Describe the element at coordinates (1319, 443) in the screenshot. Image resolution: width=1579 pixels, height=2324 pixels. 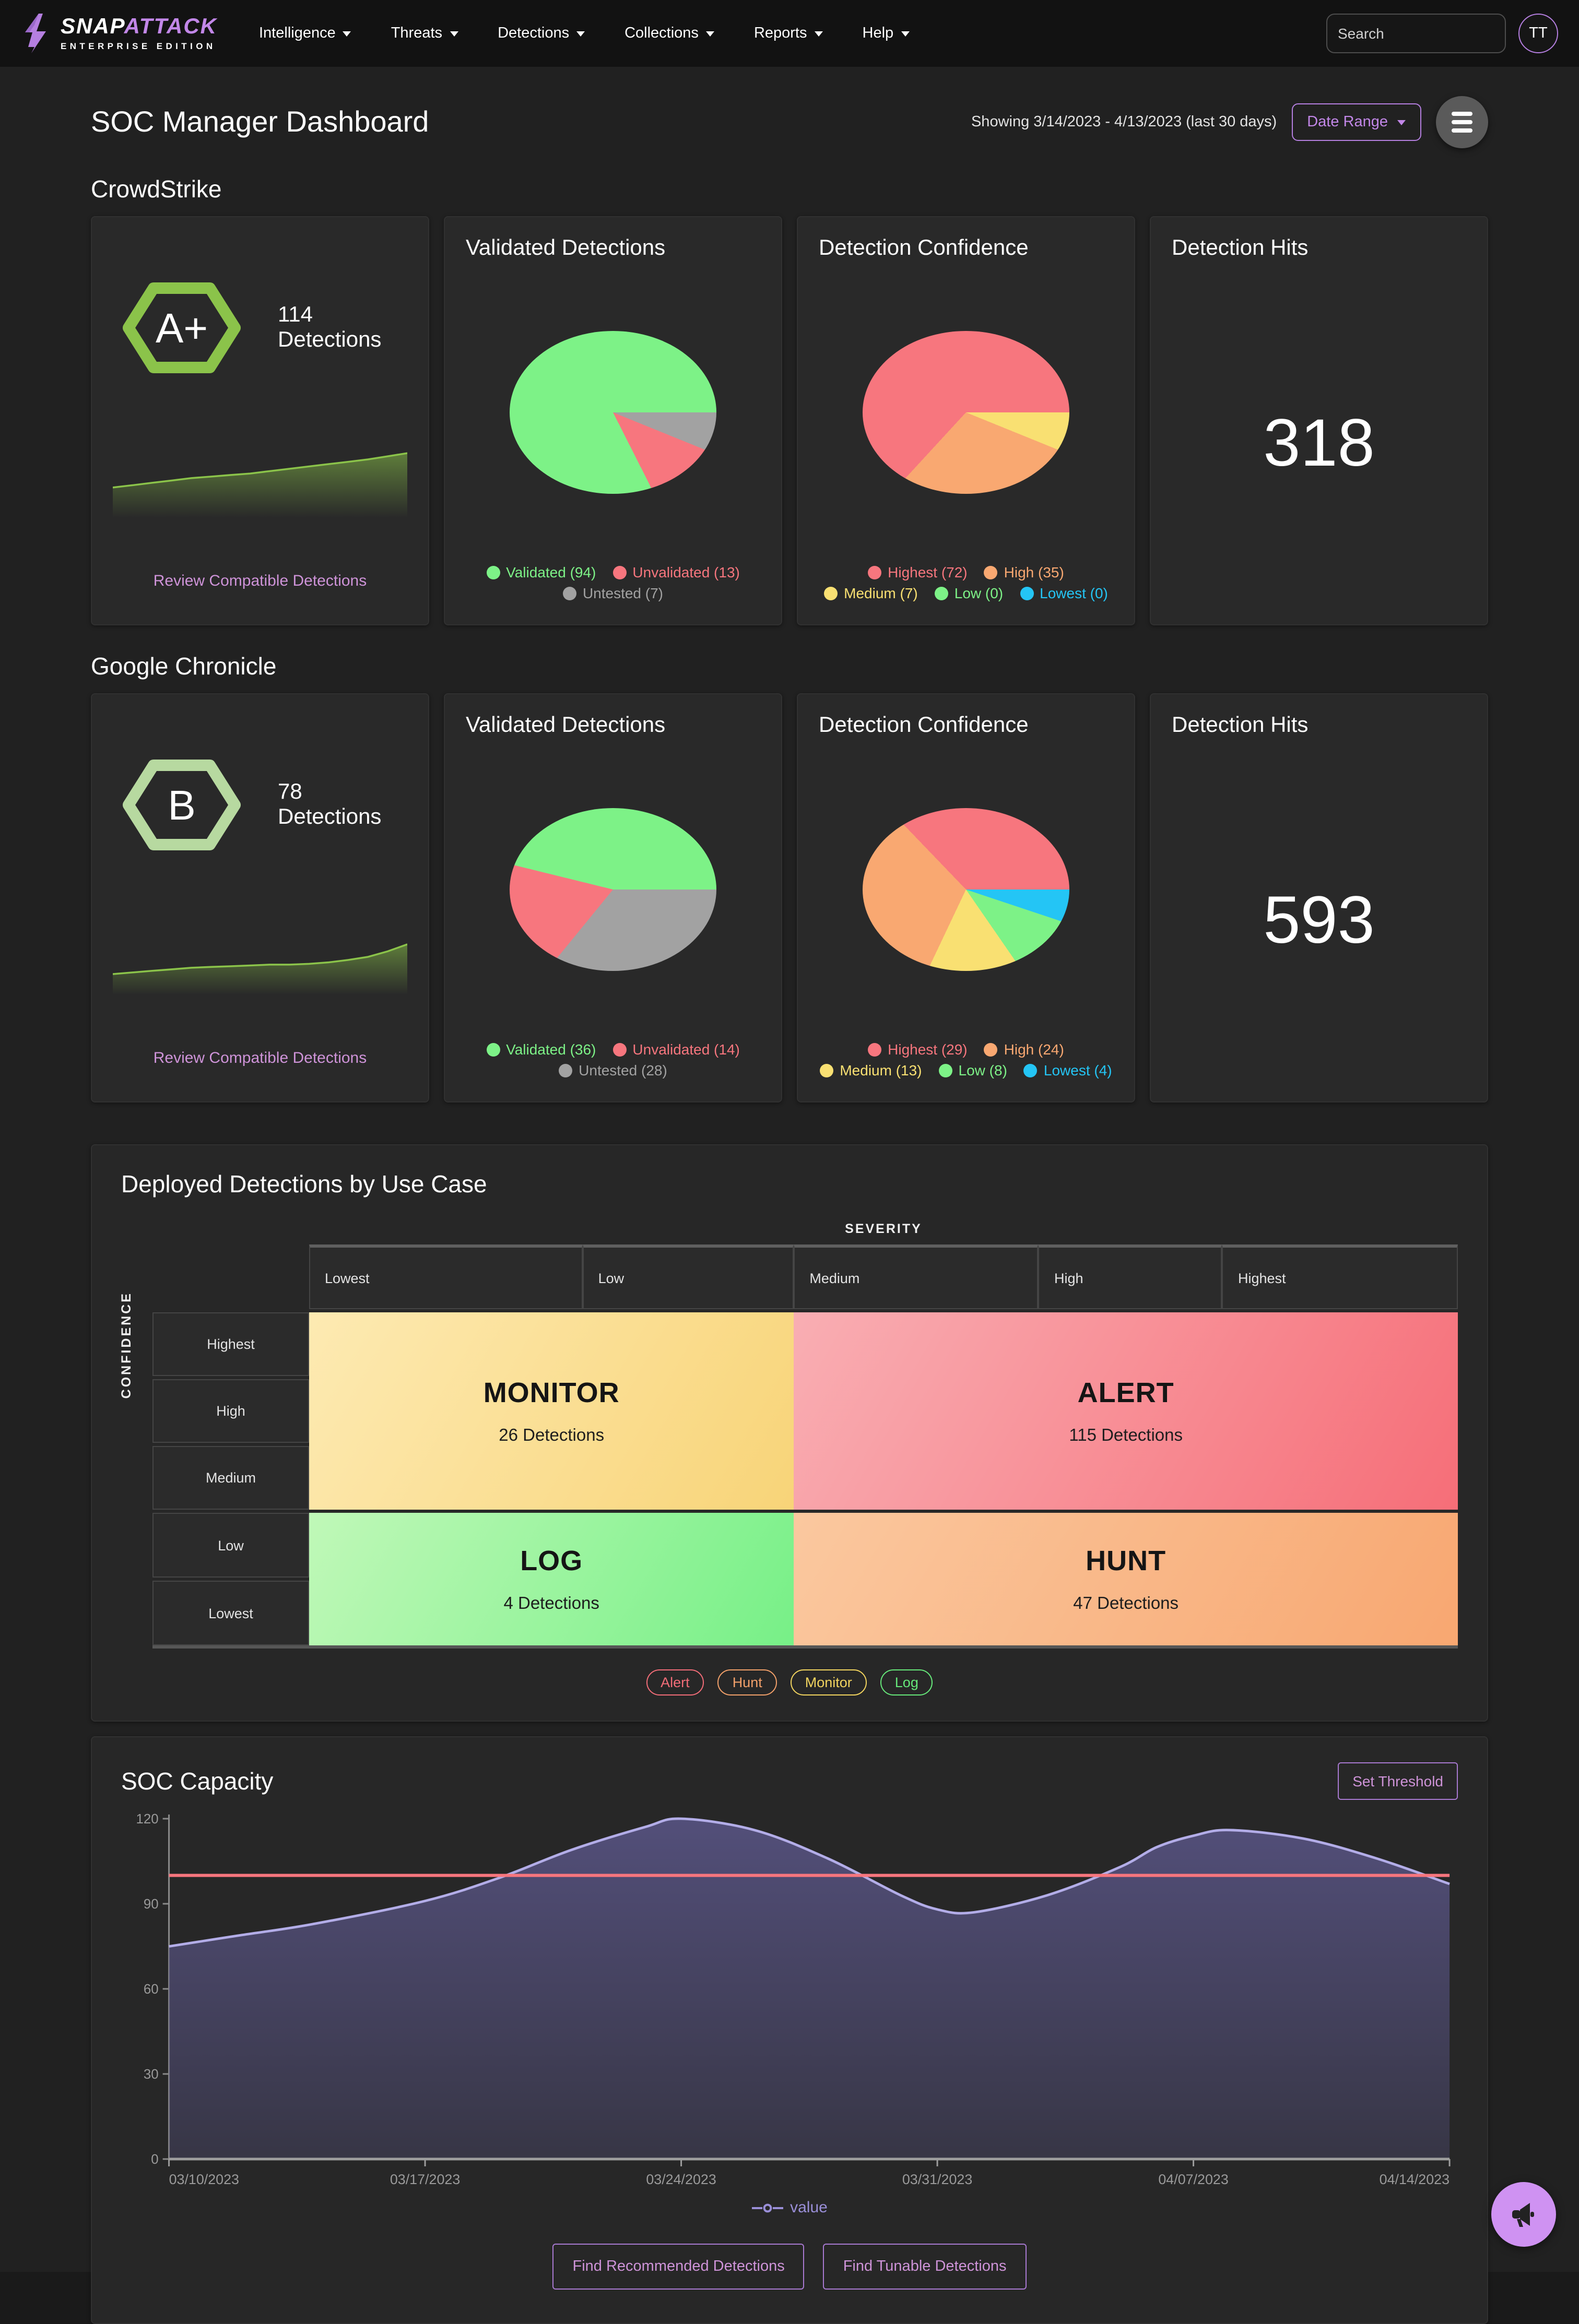
I see `detection-hits-value: 318` at that location.